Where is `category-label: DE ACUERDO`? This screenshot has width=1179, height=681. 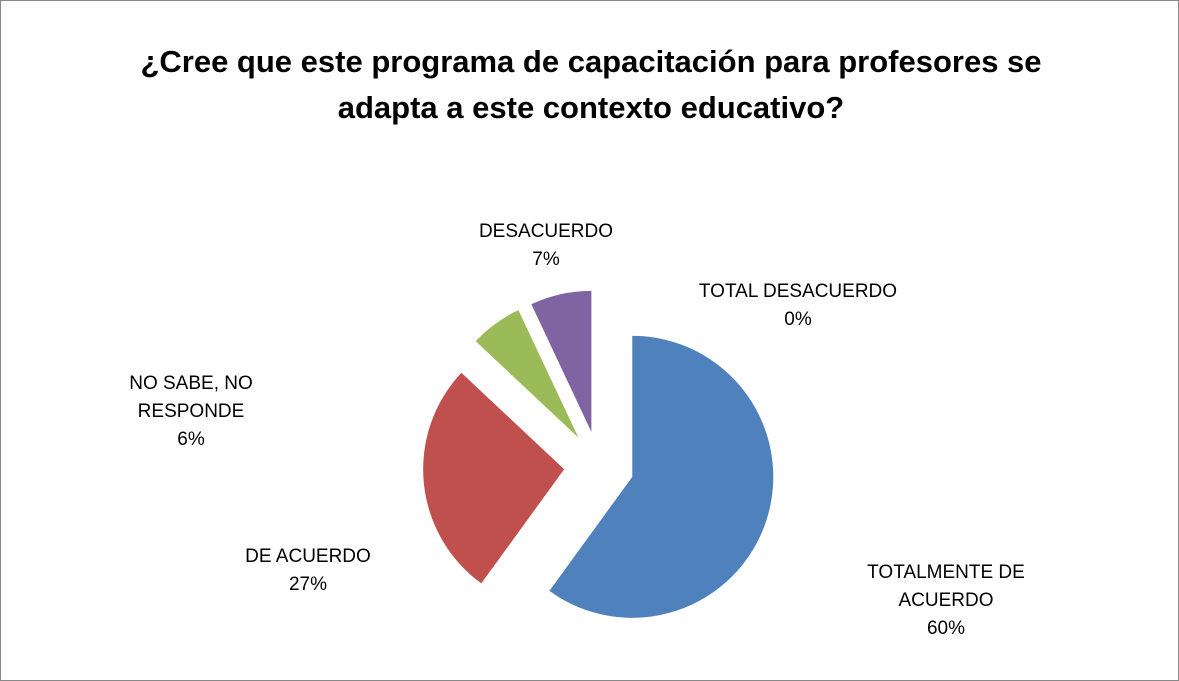
category-label: DE ACUERDO is located at coordinates (308, 556).